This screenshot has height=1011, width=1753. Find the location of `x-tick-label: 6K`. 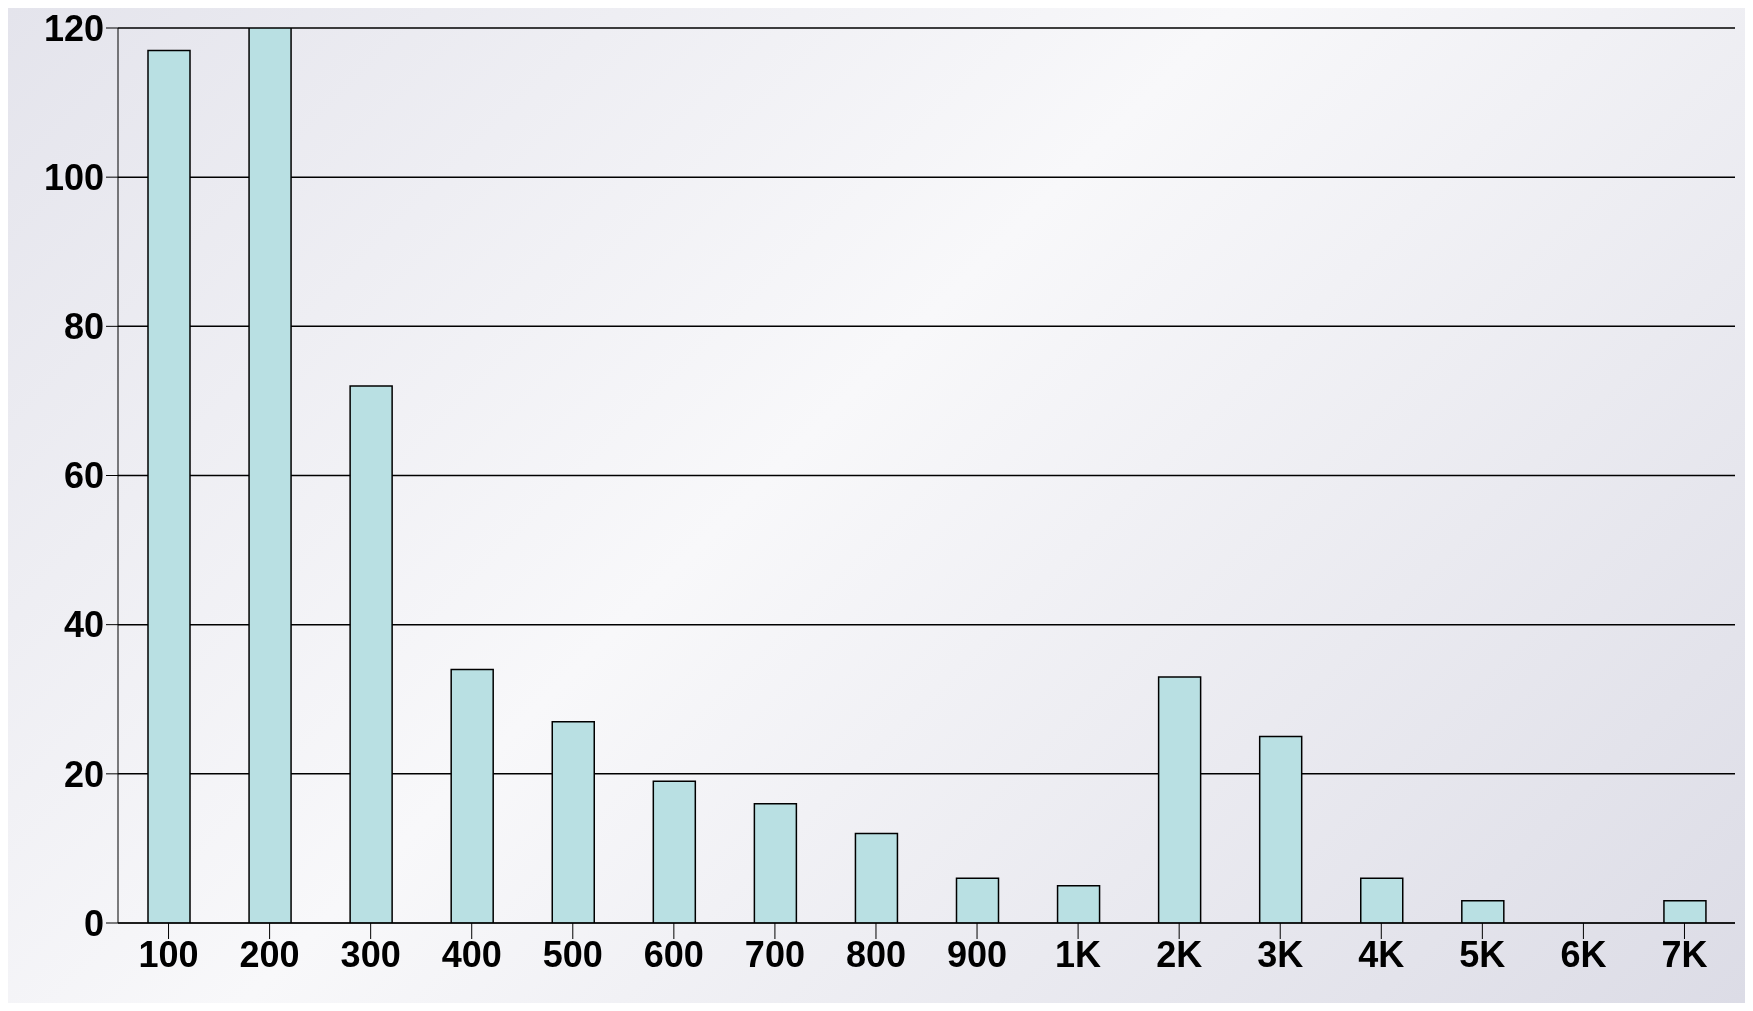

x-tick-label: 6K is located at coordinates (1583, 954).